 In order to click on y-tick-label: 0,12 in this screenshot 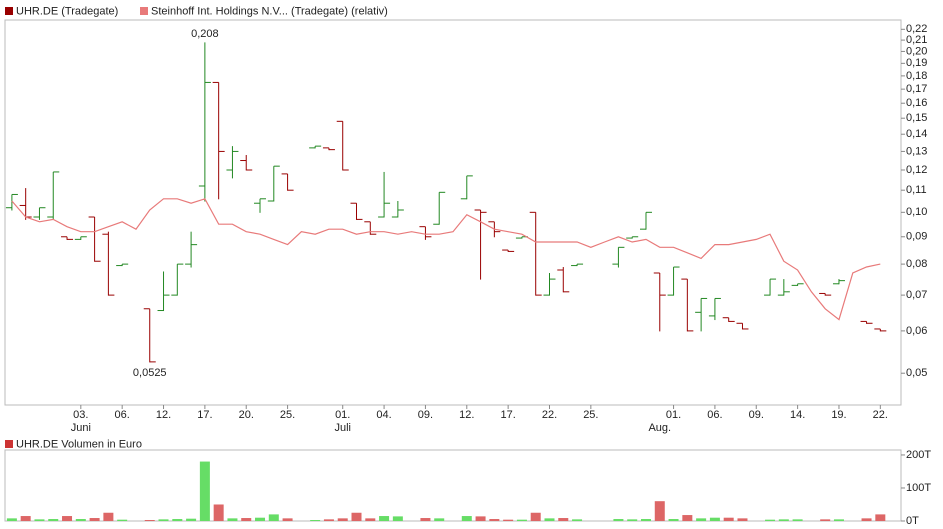, I will do `click(916, 170)`.